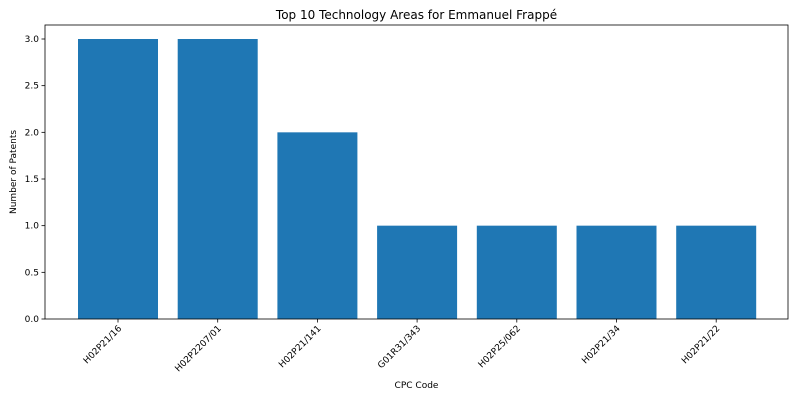 Image resolution: width=800 pixels, height=400 pixels. What do you see at coordinates (32, 87) in the screenshot?
I see `y-tick-label: 2.5` at bounding box center [32, 87].